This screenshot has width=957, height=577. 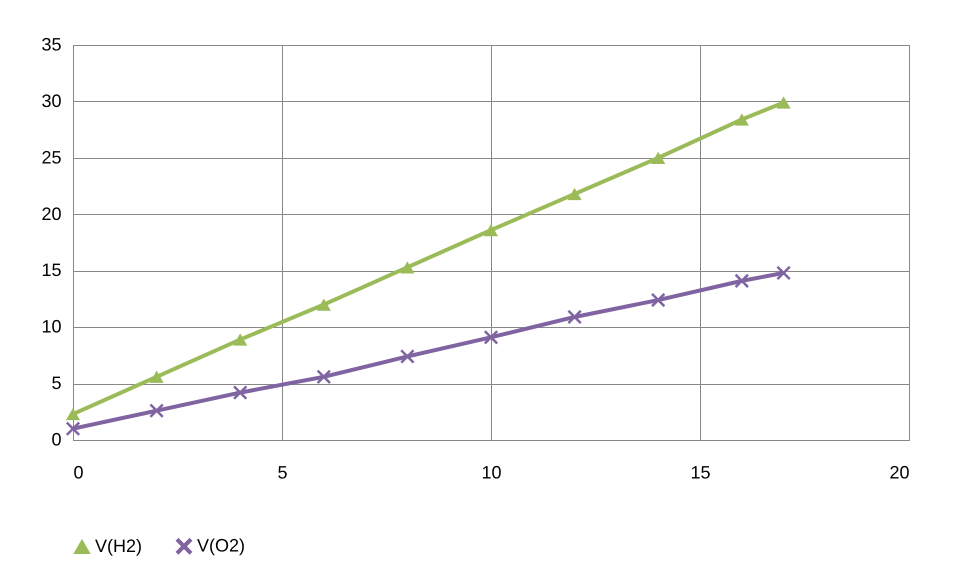 I want to click on x-tick-label: 20, so click(x=899, y=472).